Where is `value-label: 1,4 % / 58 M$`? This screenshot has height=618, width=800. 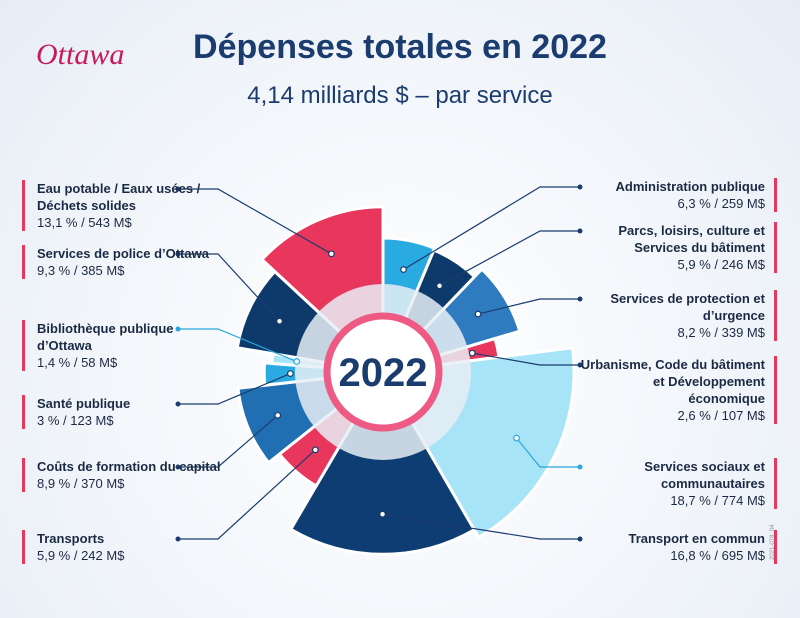
value-label: 1,4 % / 58 M$ is located at coordinates (77, 362).